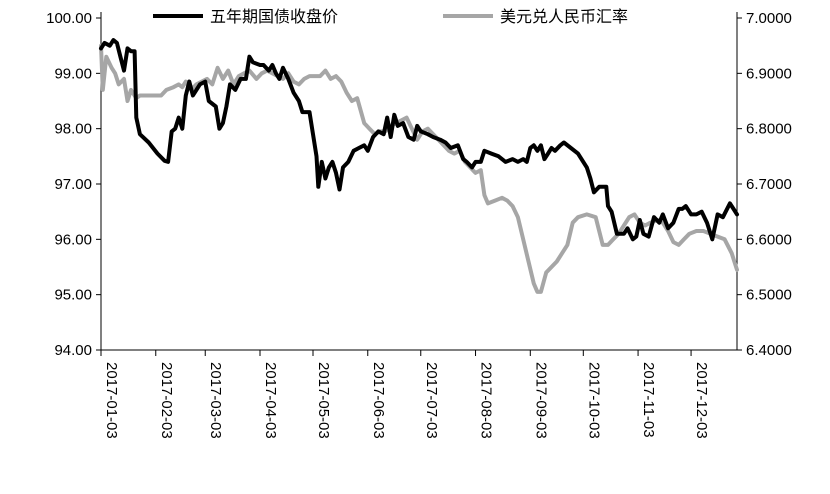  I want to click on left-tick-label: 98.00, so click(73, 129).